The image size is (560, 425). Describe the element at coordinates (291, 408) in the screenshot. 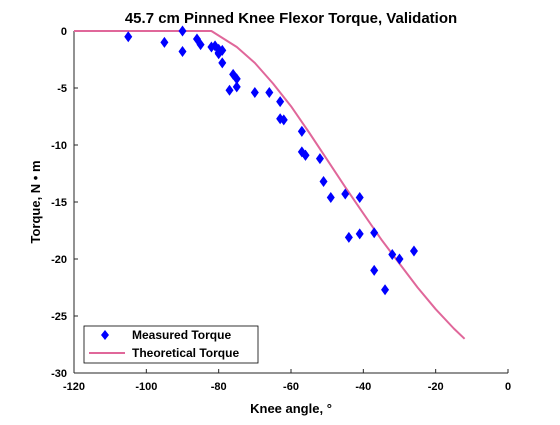

I see `x-axis-label: Knee angle, °` at that location.